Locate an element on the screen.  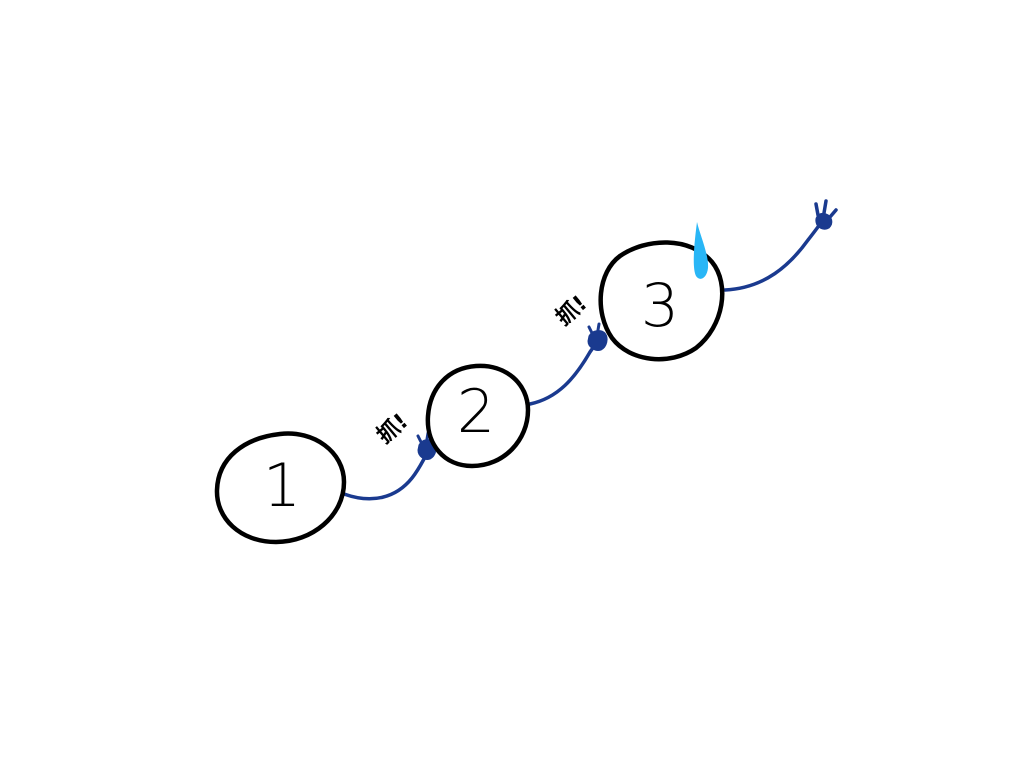
node-1-circle is located at coordinates (280, 488).